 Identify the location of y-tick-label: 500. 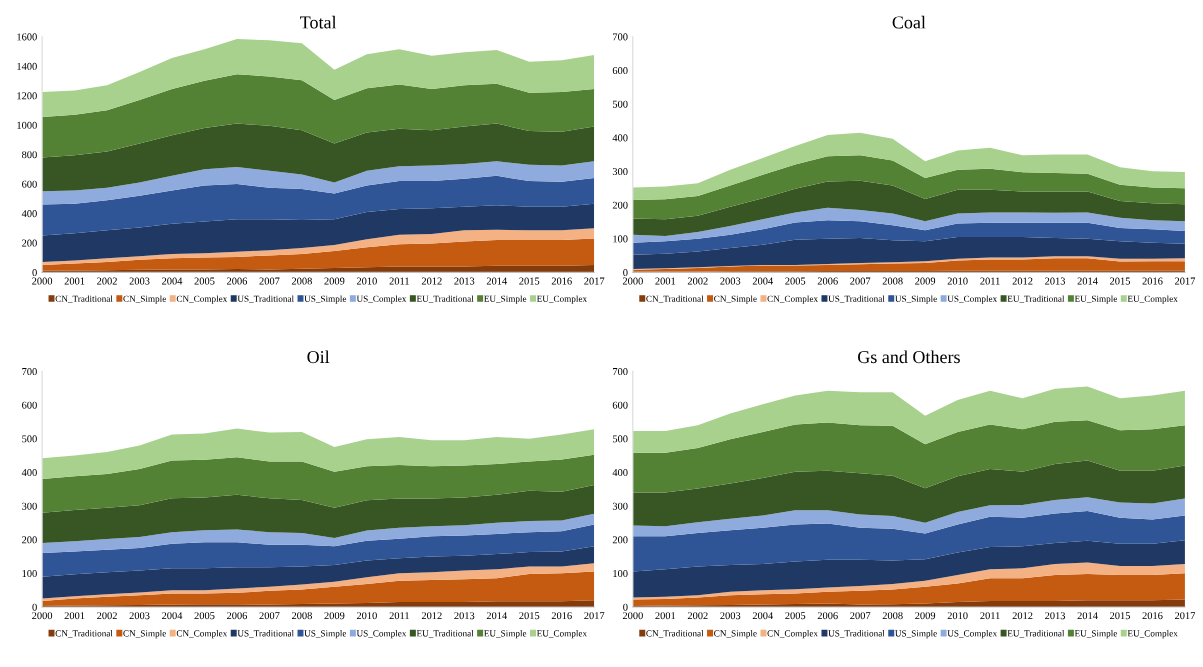
(620, 104).